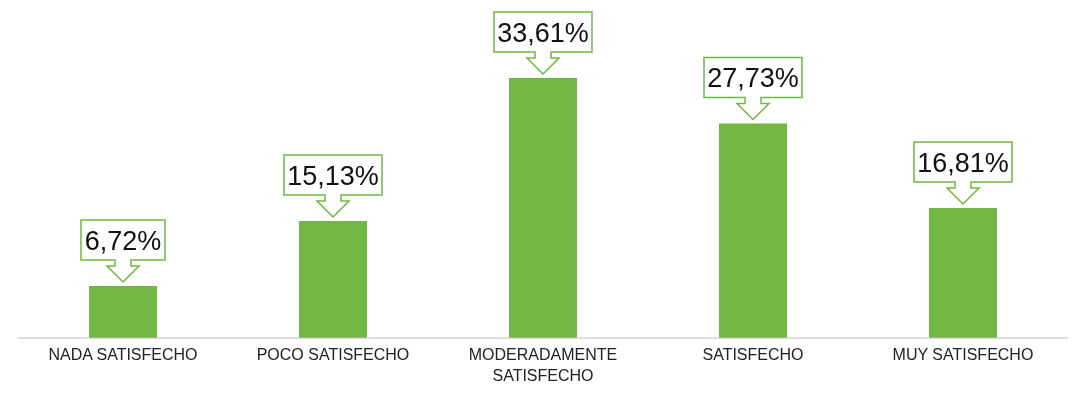 Image resolution: width=1090 pixels, height=404 pixels. I want to click on data-label: 6,72%, so click(123, 241).